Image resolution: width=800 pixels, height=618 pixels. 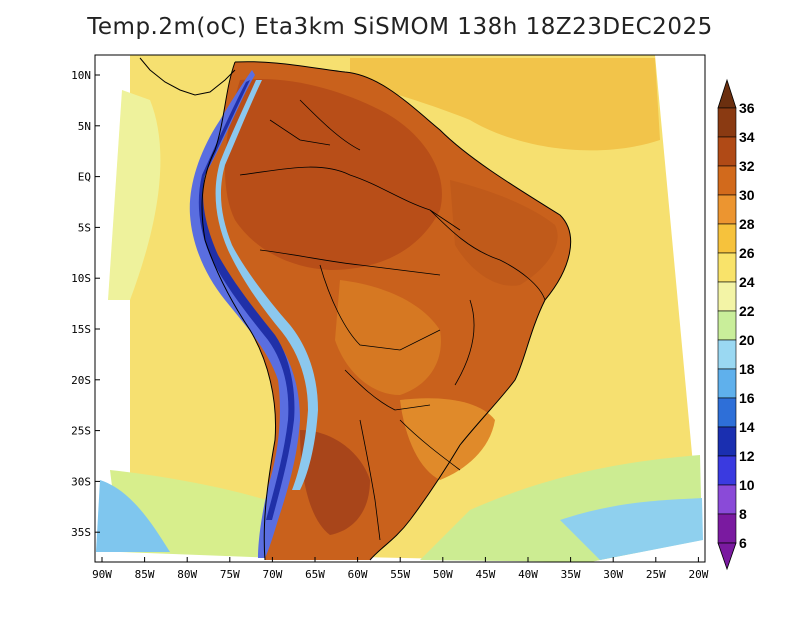 I want to click on colorbar-label: 6, so click(x=743, y=543).